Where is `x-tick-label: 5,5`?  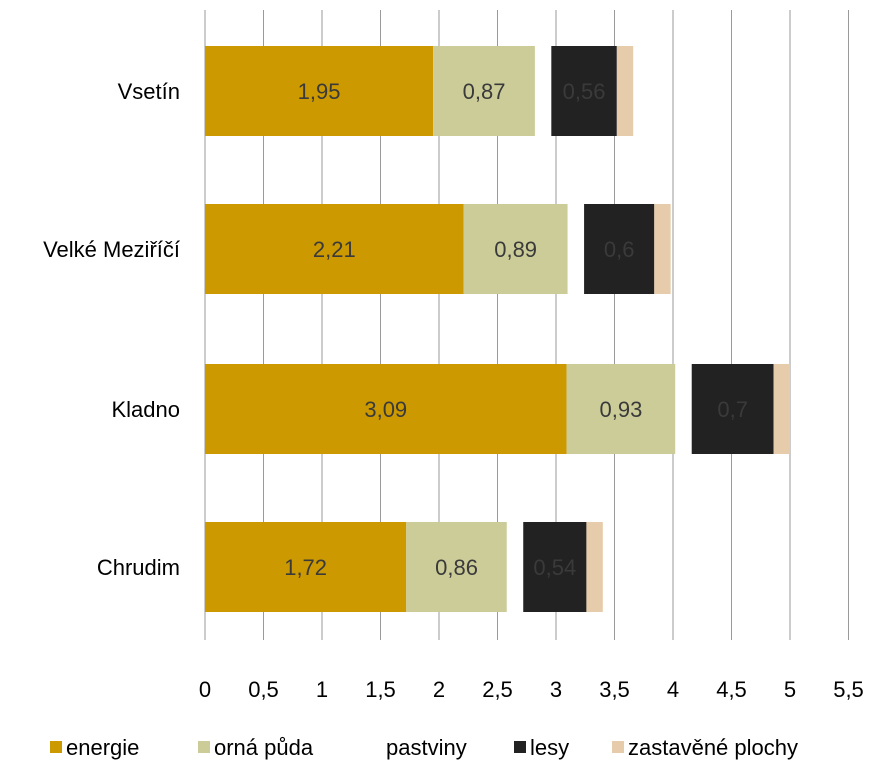
x-tick-label: 5,5 is located at coordinates (848, 689).